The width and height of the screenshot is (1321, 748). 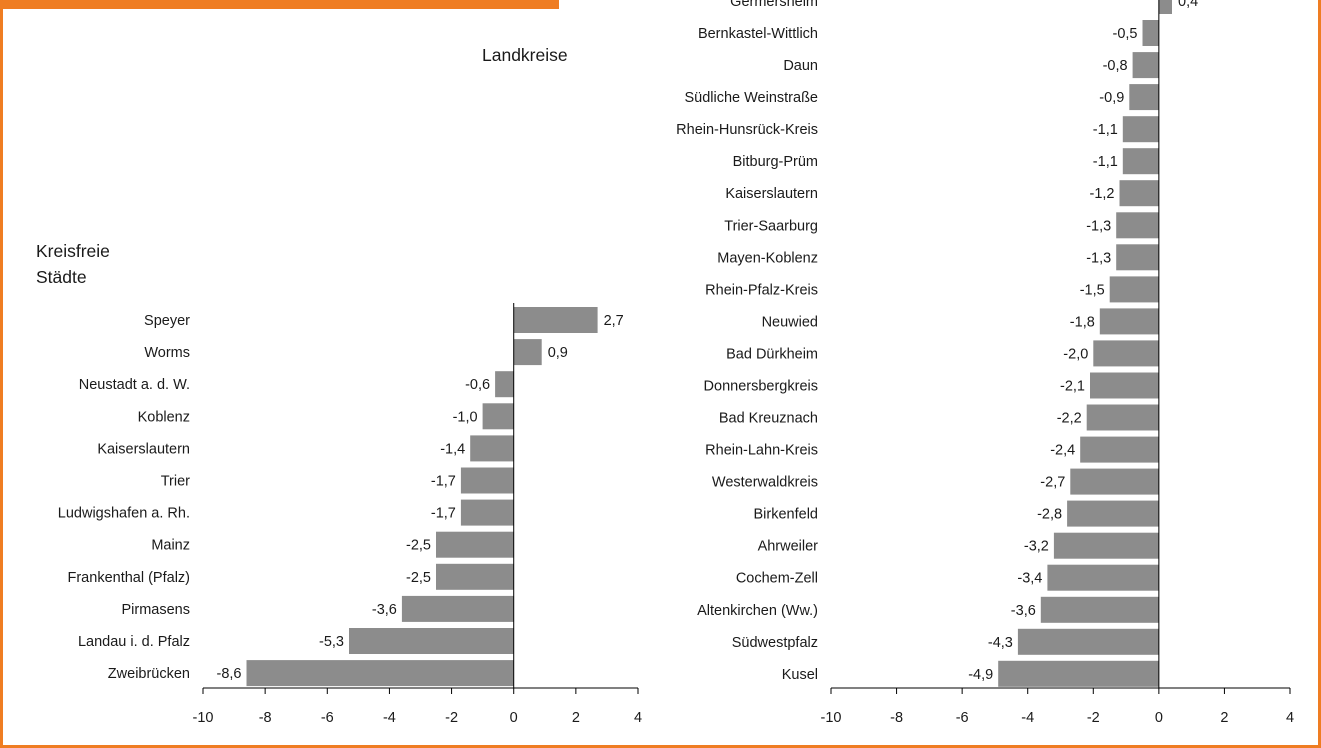 I want to click on chart-title-line-2: Städte, so click(x=61, y=277).